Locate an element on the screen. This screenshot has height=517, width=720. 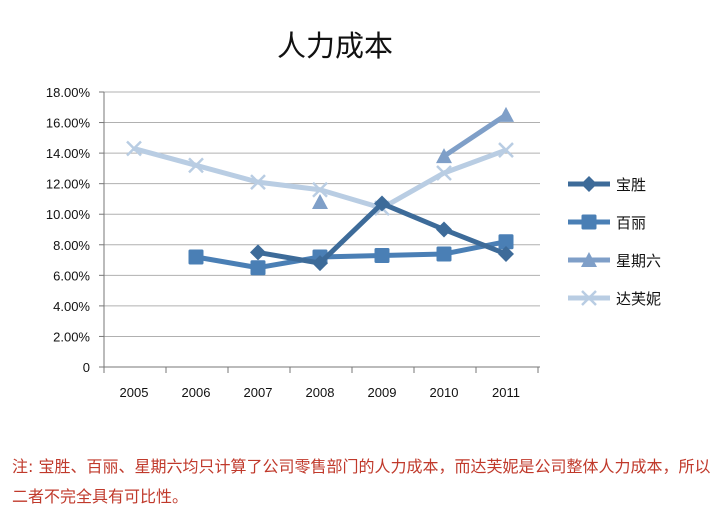
y-tick-label: 6.00% is located at coordinates (71, 275).